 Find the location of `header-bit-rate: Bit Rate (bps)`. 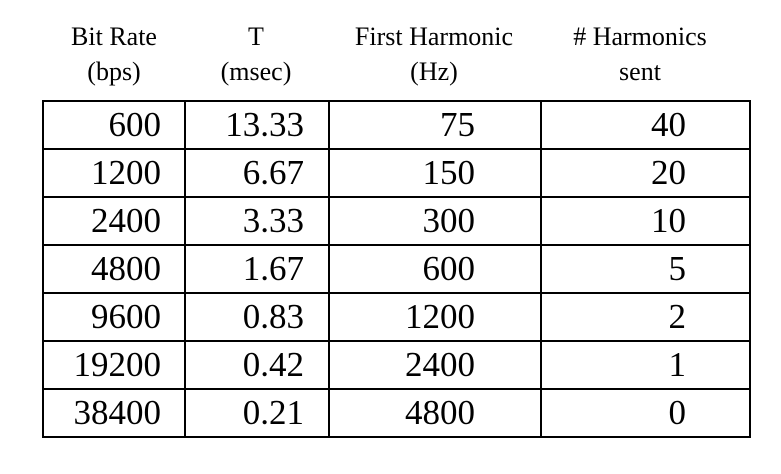

header-bit-rate: Bit Rate (bps) is located at coordinates (114, 54).